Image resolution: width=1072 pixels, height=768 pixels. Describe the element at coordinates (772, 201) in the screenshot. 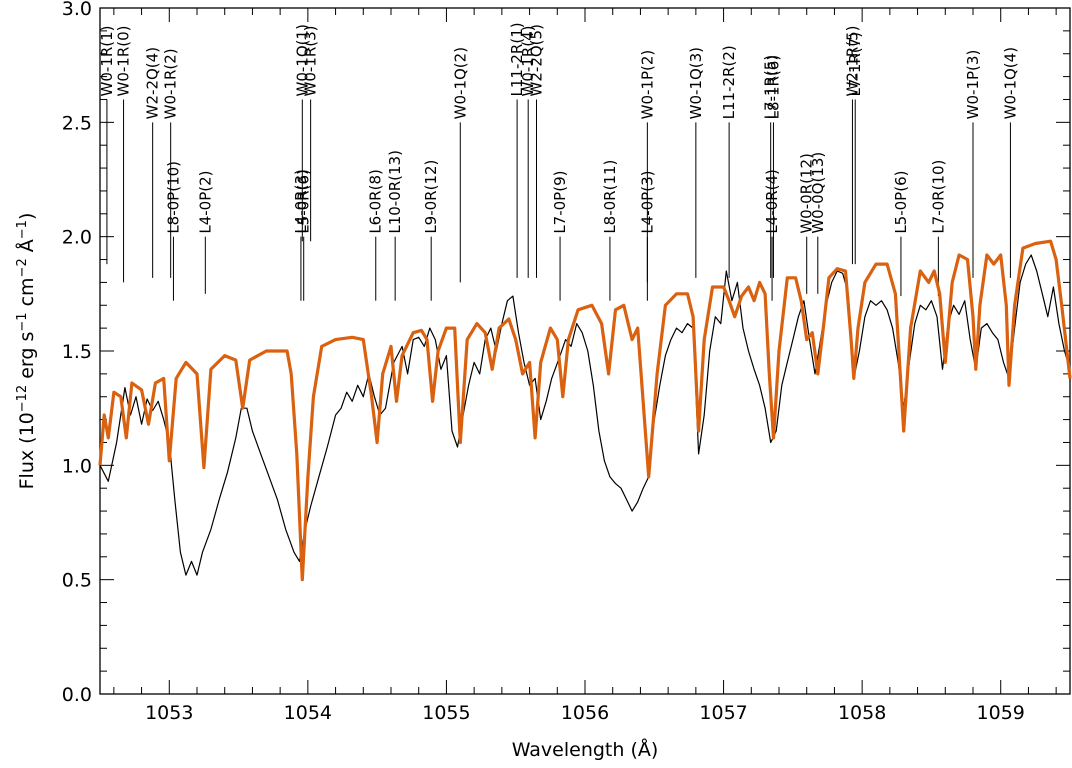

I see `line-id-label: L4-0R(4)` at that location.